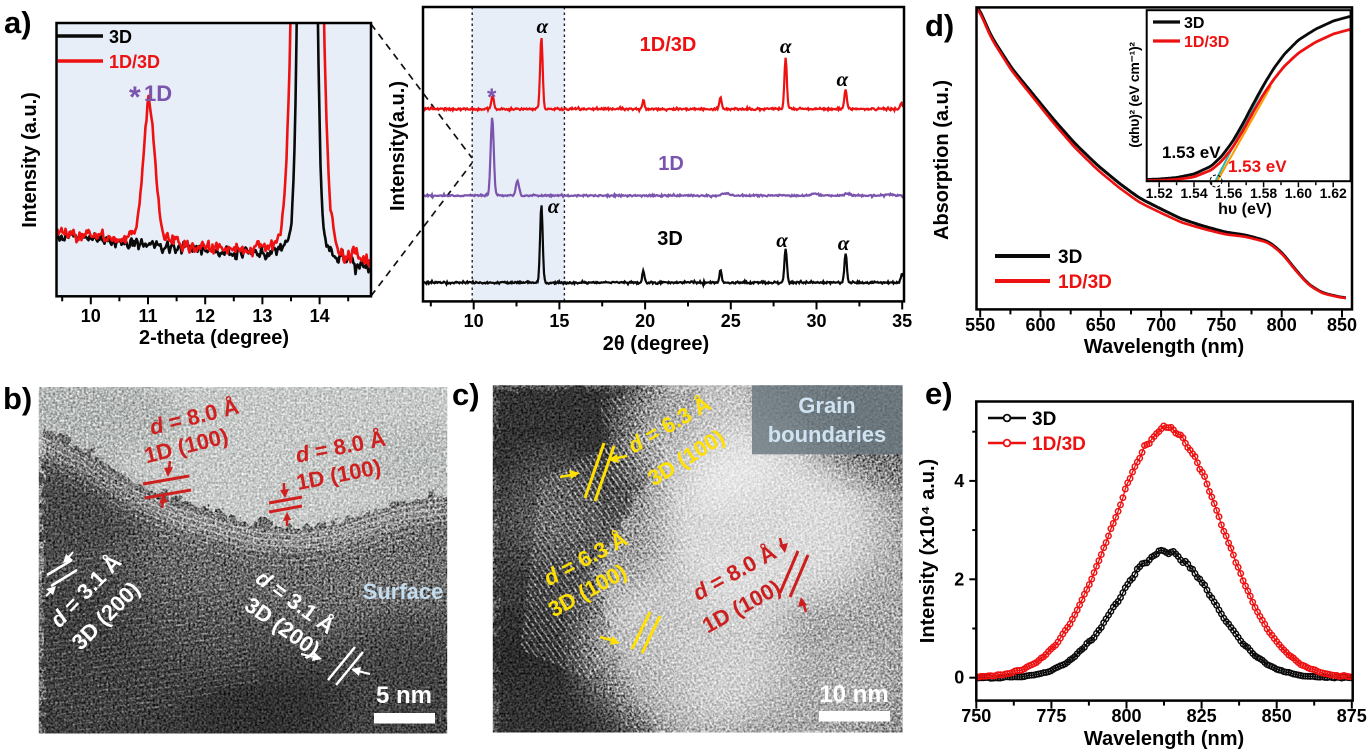 Image resolution: width=1367 pixels, height=753 pixels. What do you see at coordinates (18, 22) in the screenshot?
I see `svg-text: a)` at bounding box center [18, 22].